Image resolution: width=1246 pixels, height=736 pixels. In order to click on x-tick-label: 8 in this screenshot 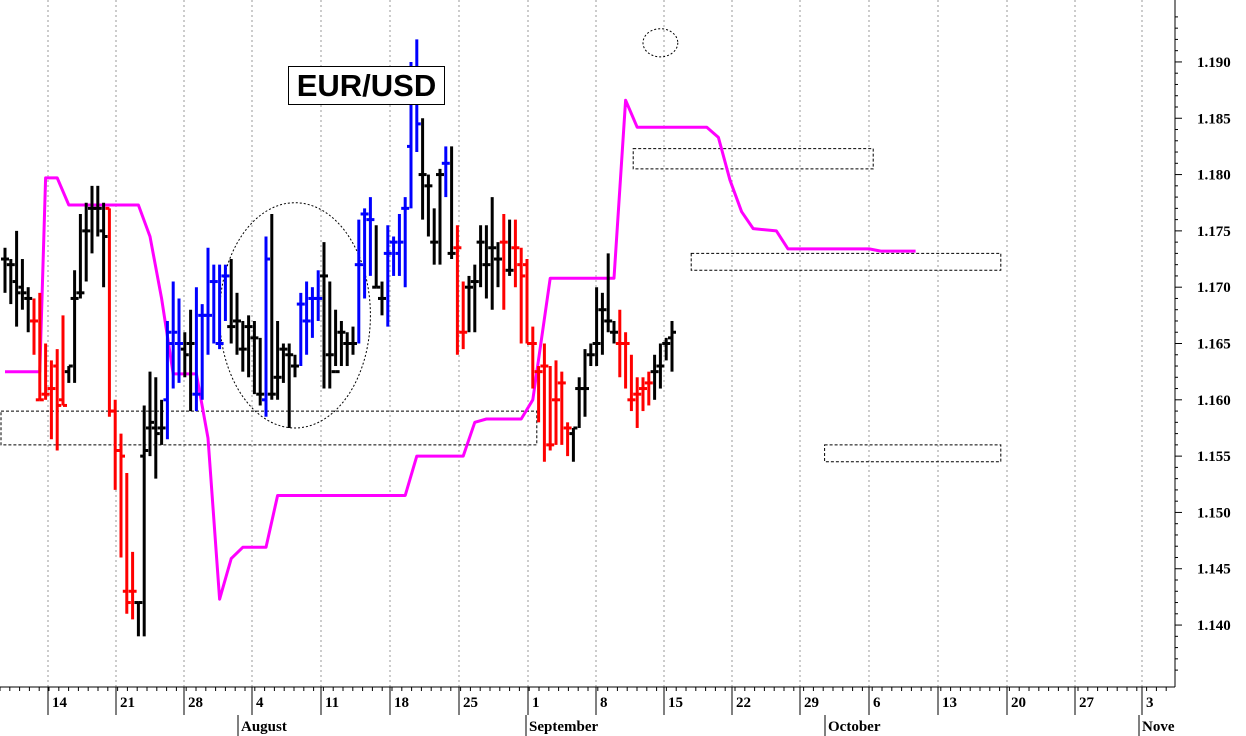, I will do `click(604, 703)`.